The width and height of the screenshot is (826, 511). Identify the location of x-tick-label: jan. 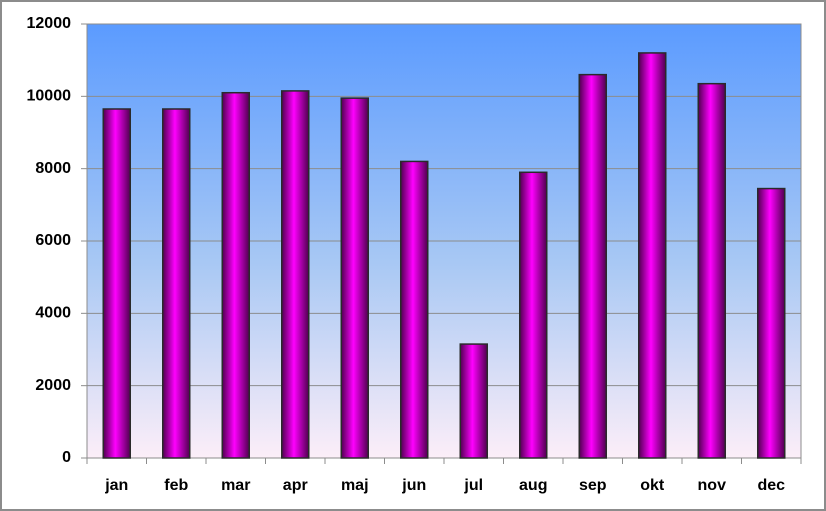
(116, 485).